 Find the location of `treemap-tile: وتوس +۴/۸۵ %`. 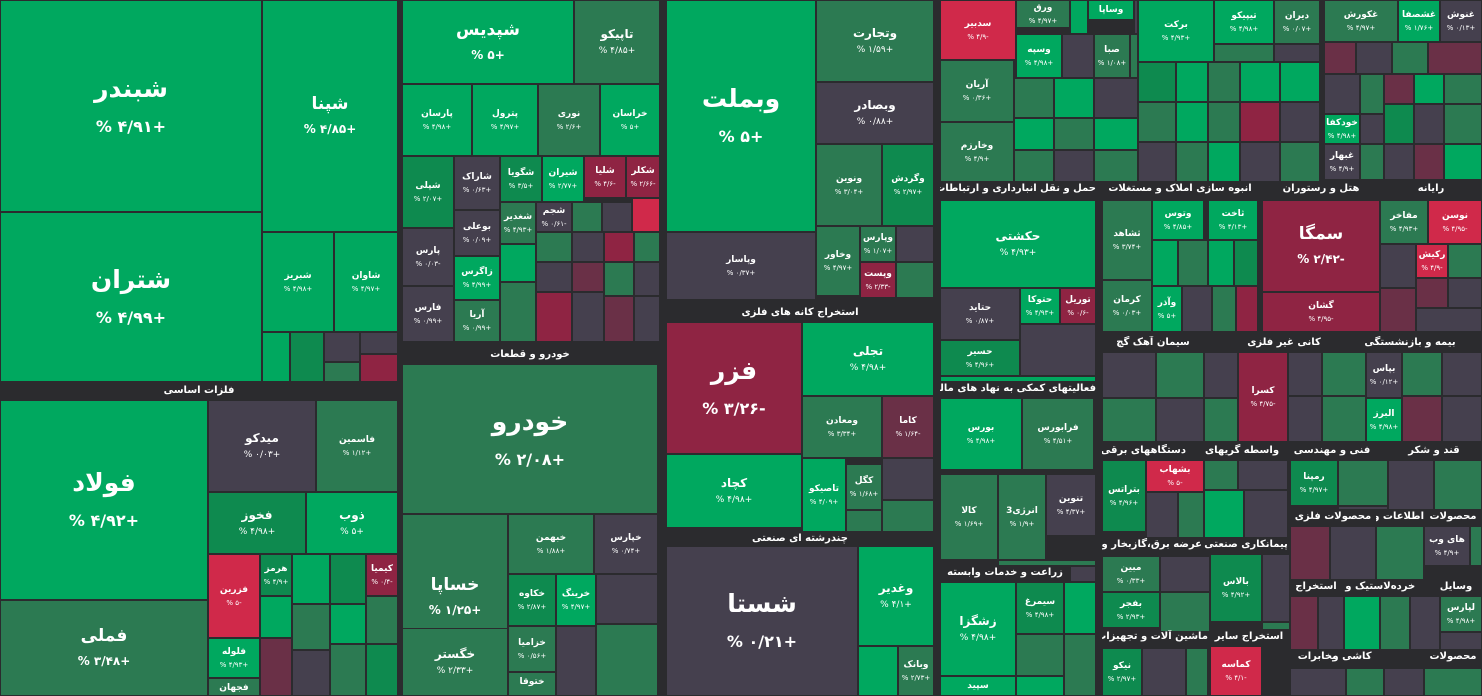

treemap-tile: وتوس +۴/۸۵ % is located at coordinates (1178, 220).